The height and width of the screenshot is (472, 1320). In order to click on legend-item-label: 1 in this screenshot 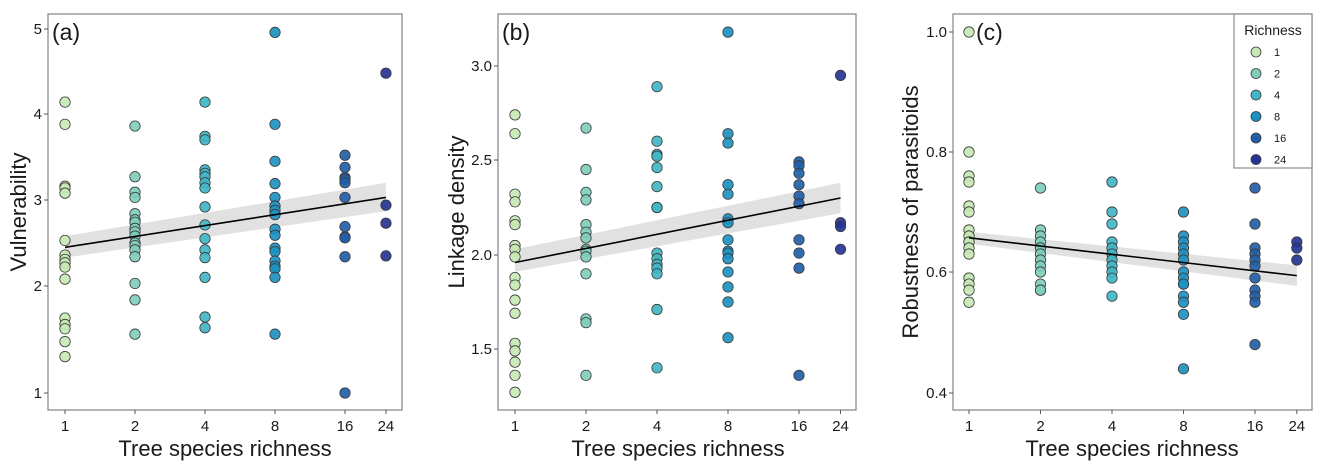, I will do `click(1277, 53)`.